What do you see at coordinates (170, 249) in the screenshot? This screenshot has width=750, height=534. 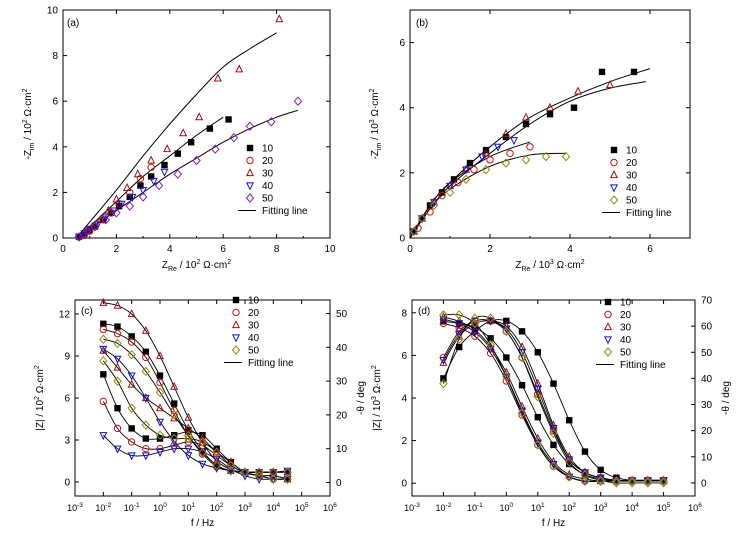 I see `x-tick-label: 4` at bounding box center [170, 249].